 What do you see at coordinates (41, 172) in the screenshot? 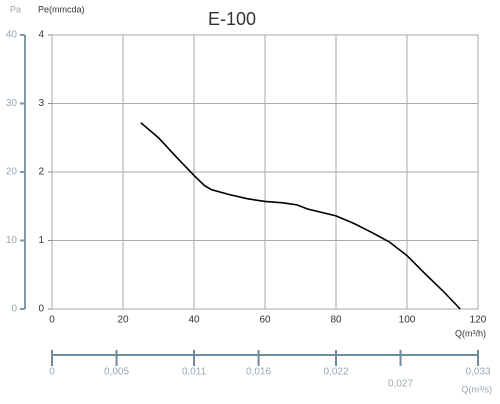
I see `y-tick-label: 2` at bounding box center [41, 172].